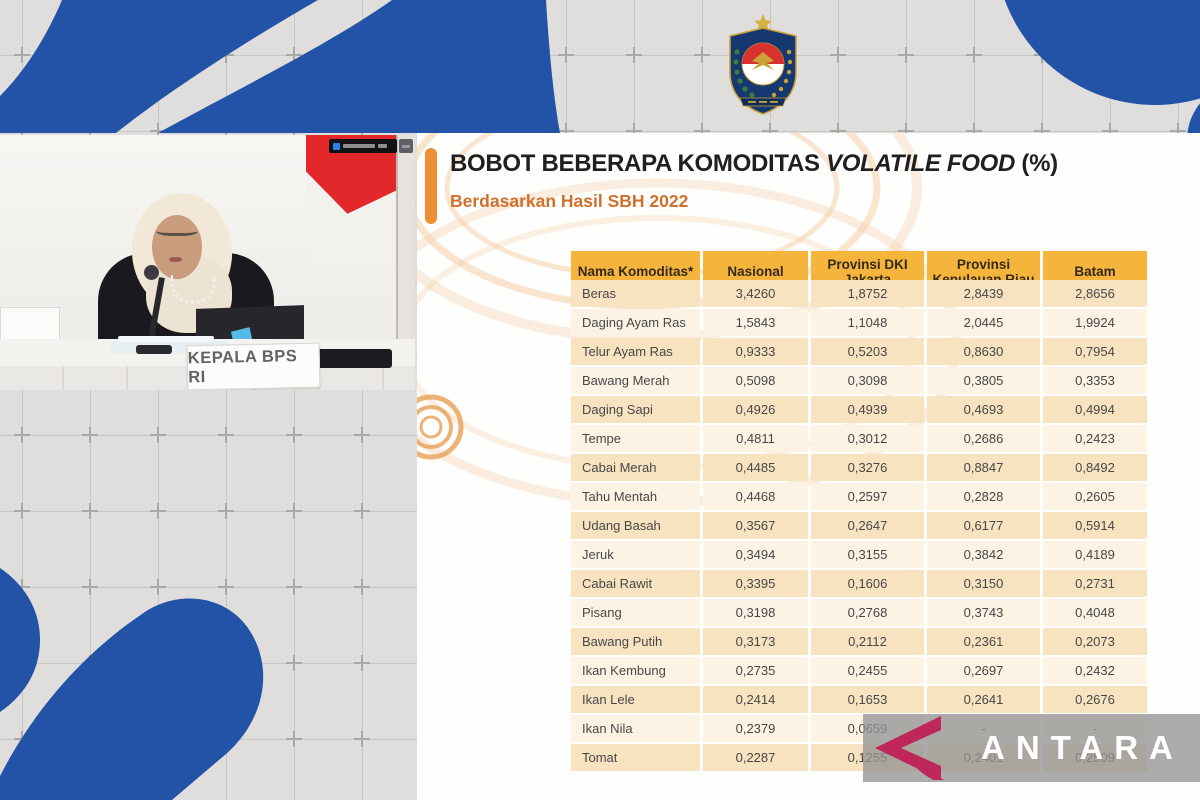 Image resolution: width=1200 pixels, height=800 pixels. Describe the element at coordinates (635, 554) in the screenshot. I see `commodity-name-cell: Jeruk` at that location.